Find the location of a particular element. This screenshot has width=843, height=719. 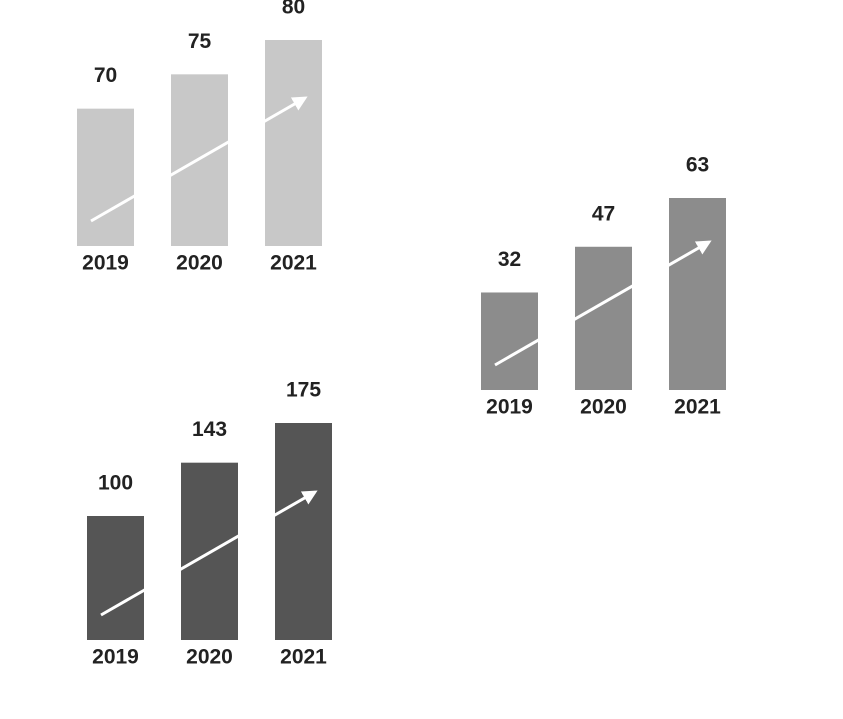

value-label: 75 is located at coordinates (200, 41).